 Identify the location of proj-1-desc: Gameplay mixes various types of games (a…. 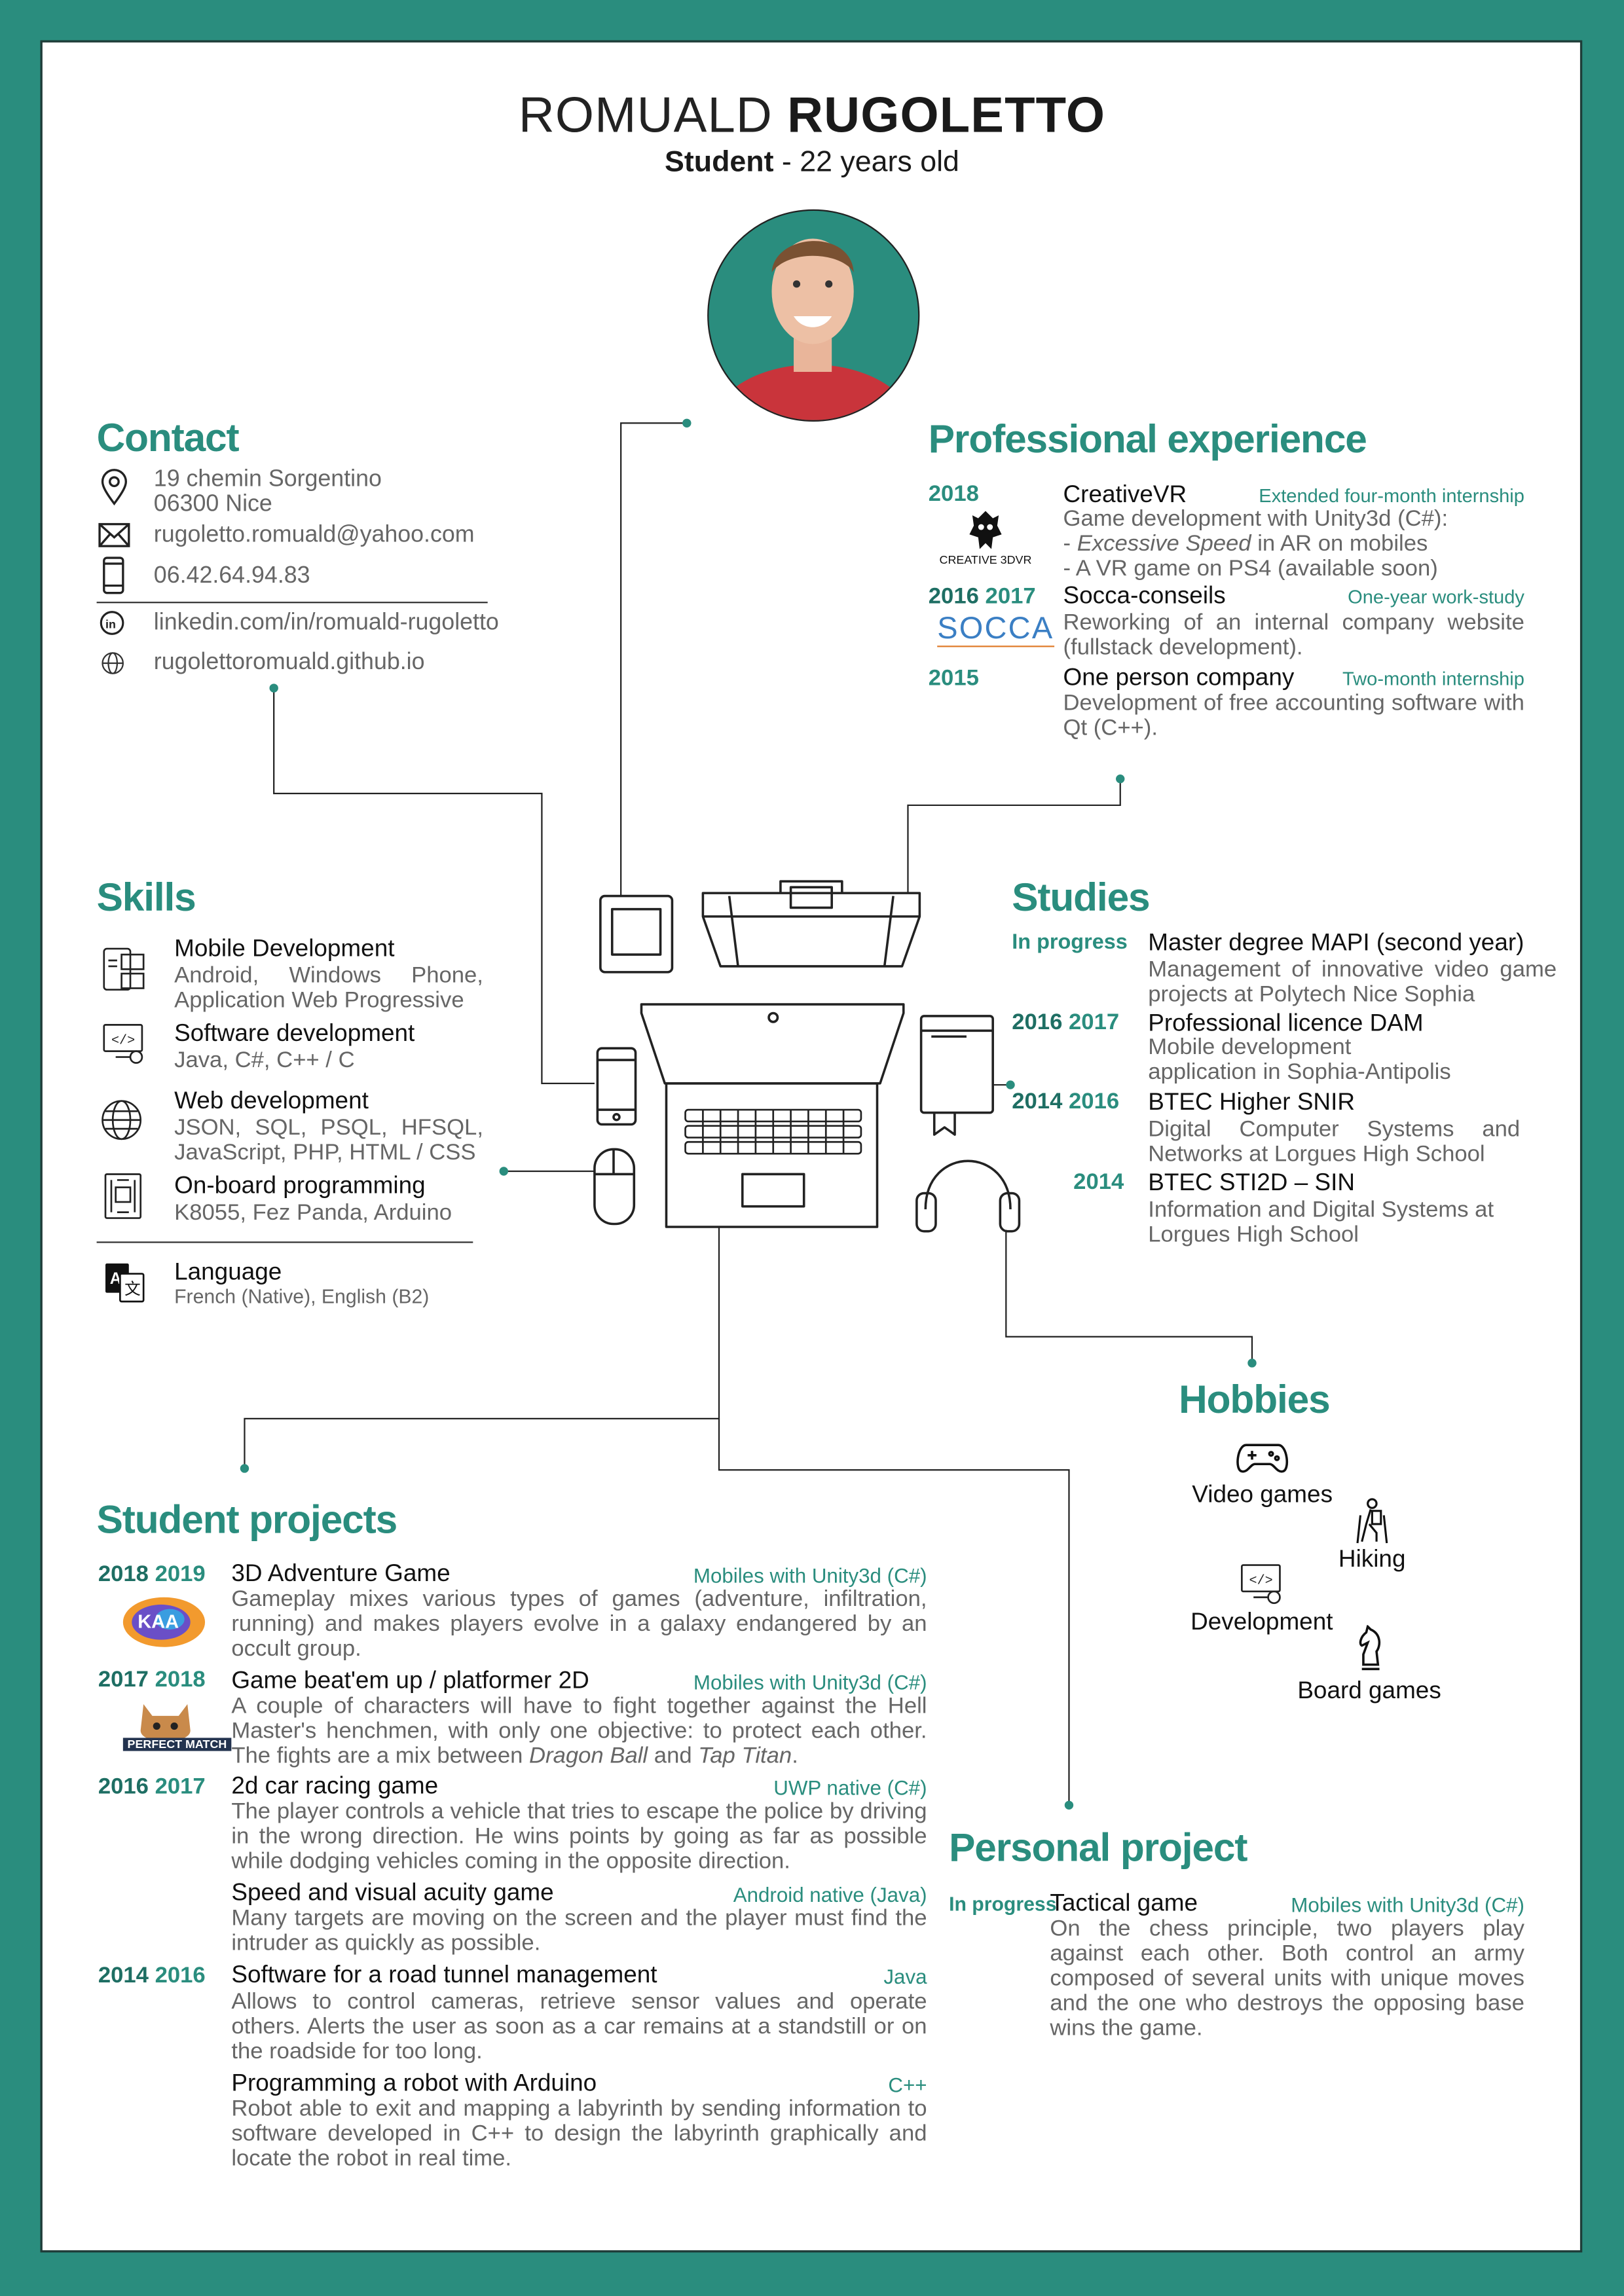
(579, 1624).